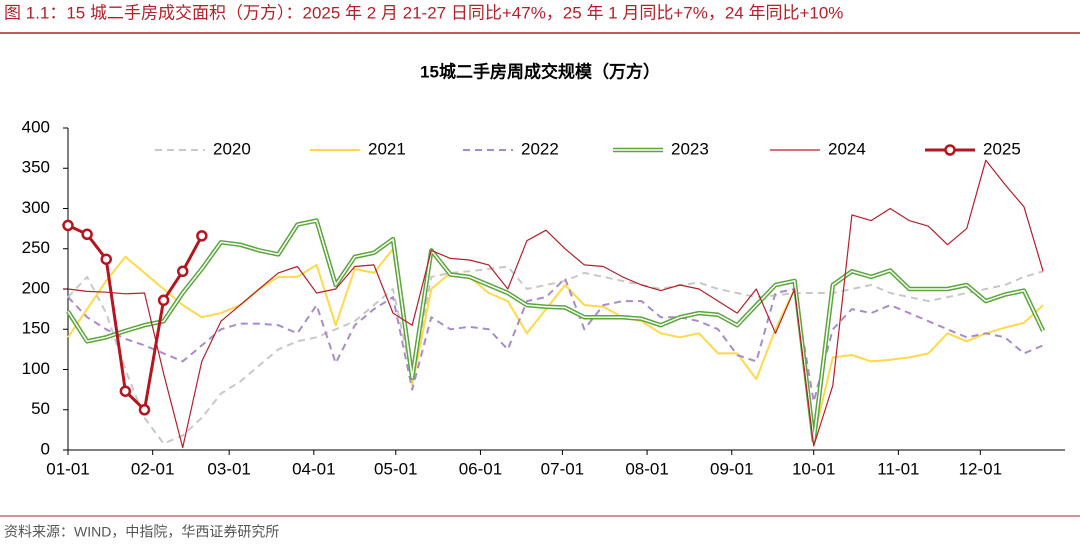 The image size is (1080, 547). What do you see at coordinates (45, 448) in the screenshot?
I see `y-tick-label: 0` at bounding box center [45, 448].